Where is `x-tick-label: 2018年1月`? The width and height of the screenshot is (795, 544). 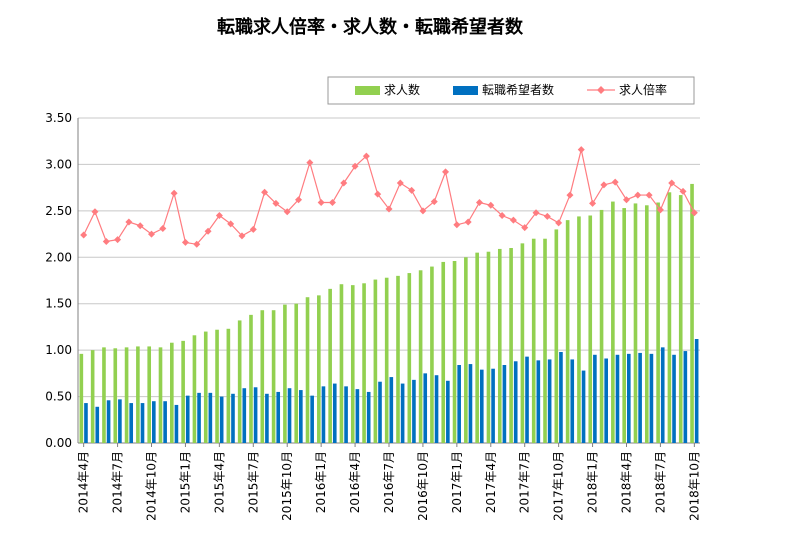
x-tick-label: 2018年1月 is located at coordinates (593, 482).